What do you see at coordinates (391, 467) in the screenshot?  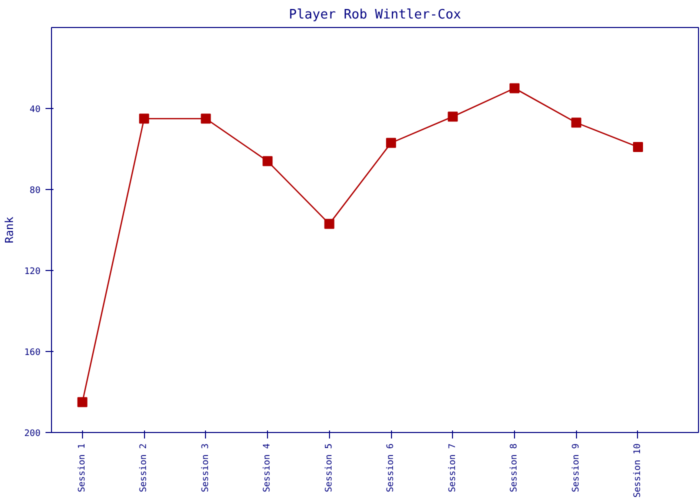 I see `x-tick-label: Session 6` at bounding box center [391, 467].